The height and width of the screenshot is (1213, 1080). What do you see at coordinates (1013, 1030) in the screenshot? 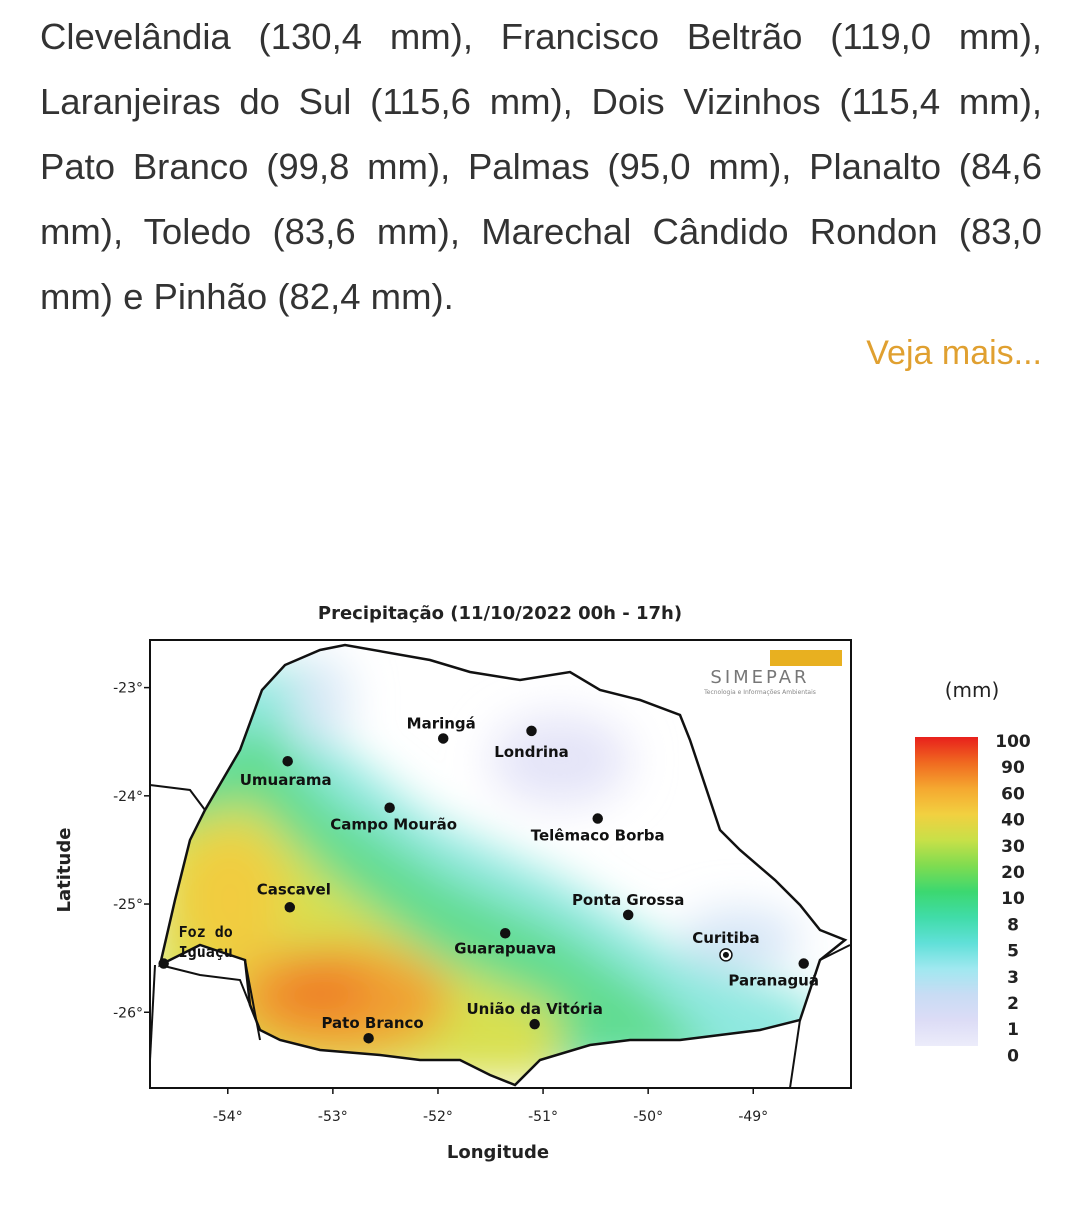
I see `legend-label: 1` at bounding box center [1013, 1030].